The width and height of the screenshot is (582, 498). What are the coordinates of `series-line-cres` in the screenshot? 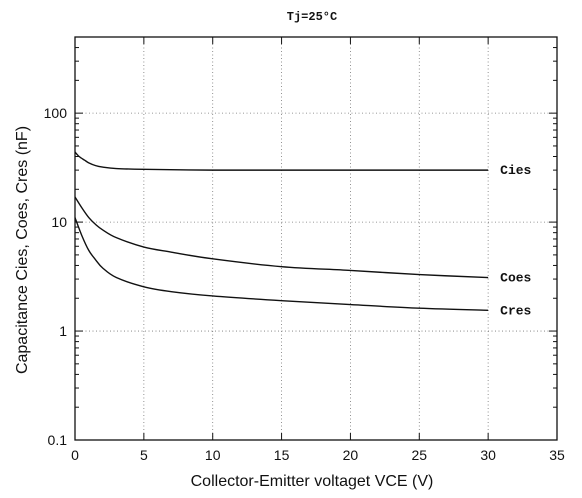 It's located at (281, 264).